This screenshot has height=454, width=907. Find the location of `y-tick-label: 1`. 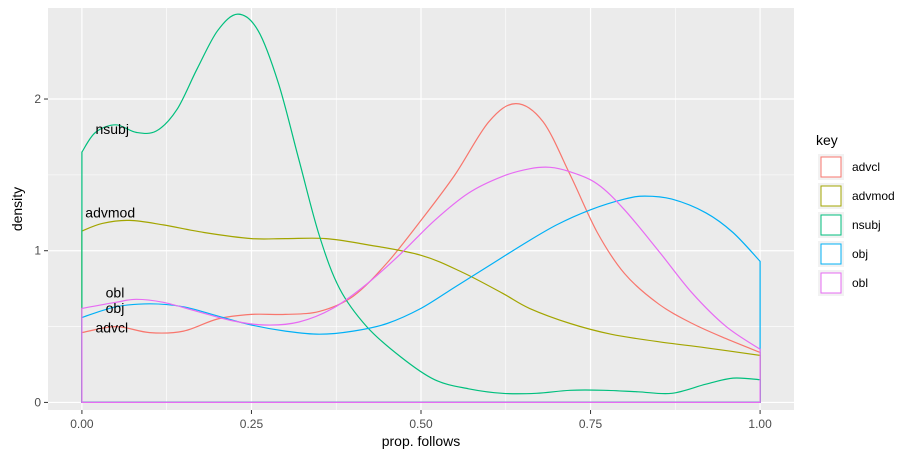

y-tick-label: 1 is located at coordinates (37, 251).